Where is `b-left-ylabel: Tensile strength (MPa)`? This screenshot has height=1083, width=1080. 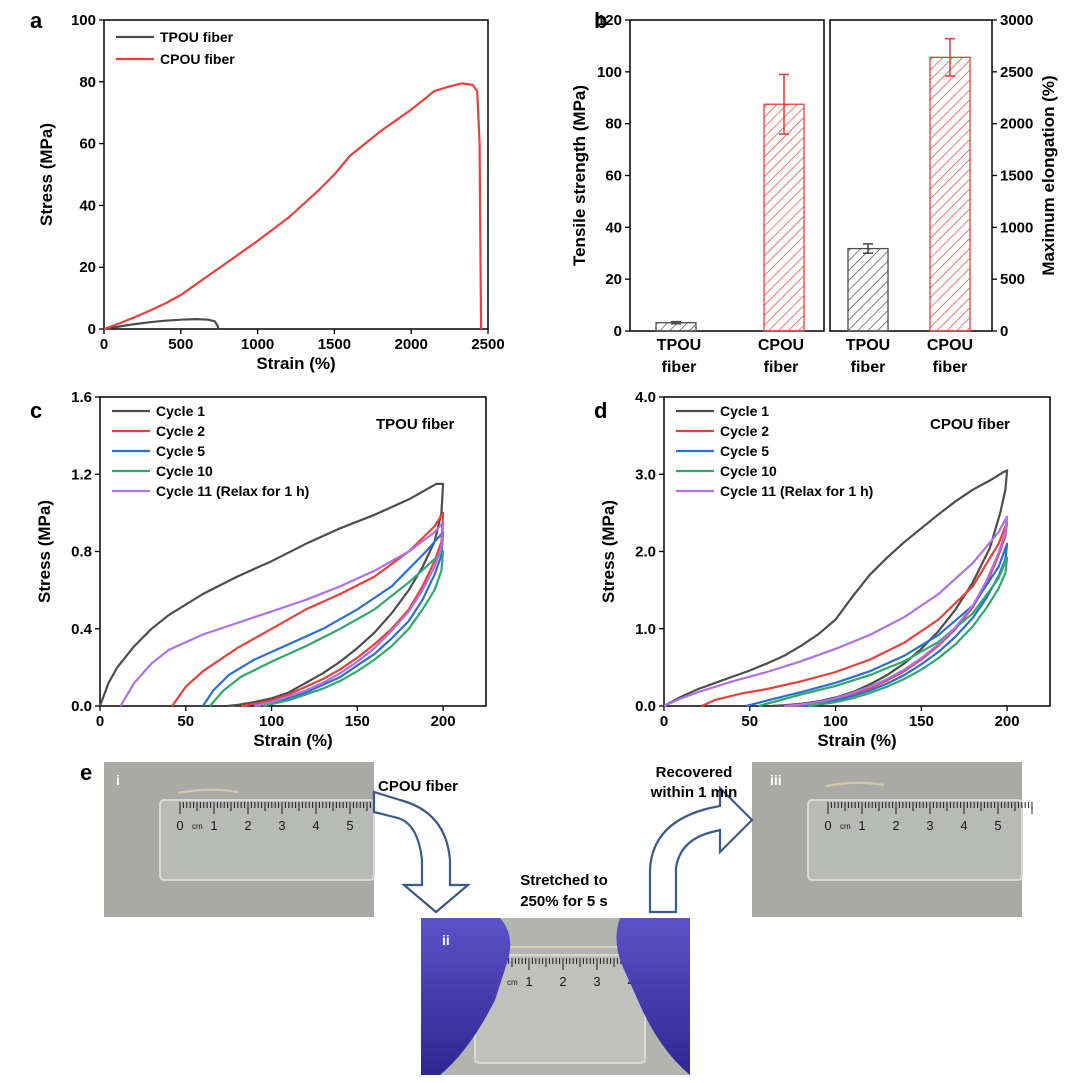
b-left-ylabel: Tensile strength (MPa) is located at coordinates (579, 175).